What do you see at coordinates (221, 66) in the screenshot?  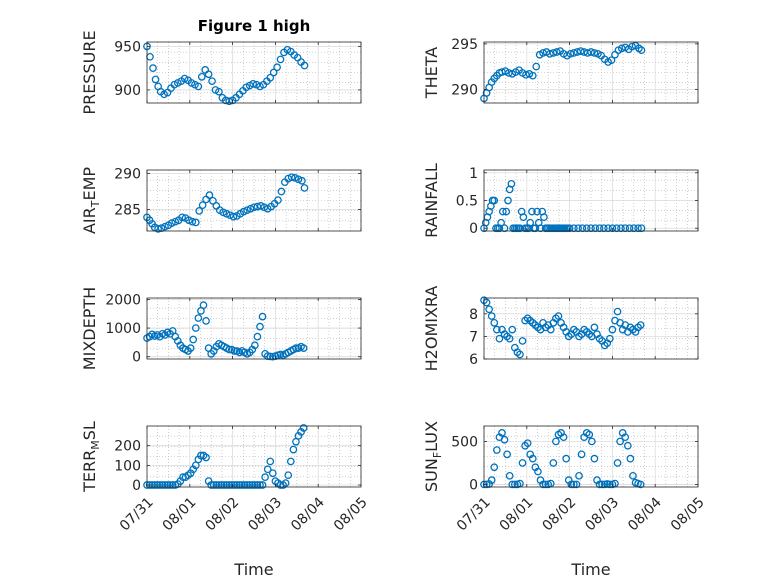 I see `subplot-pressure: 900 950 PRESSURE Figure 1 high` at bounding box center [221, 66].